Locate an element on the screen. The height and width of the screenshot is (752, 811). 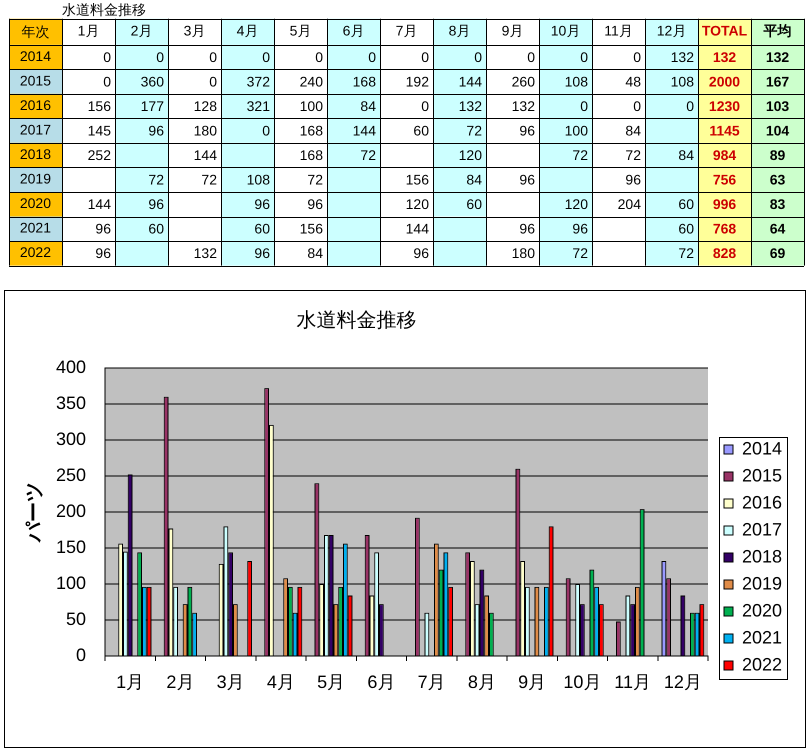
data-label: 984 is located at coordinates (724, 155).